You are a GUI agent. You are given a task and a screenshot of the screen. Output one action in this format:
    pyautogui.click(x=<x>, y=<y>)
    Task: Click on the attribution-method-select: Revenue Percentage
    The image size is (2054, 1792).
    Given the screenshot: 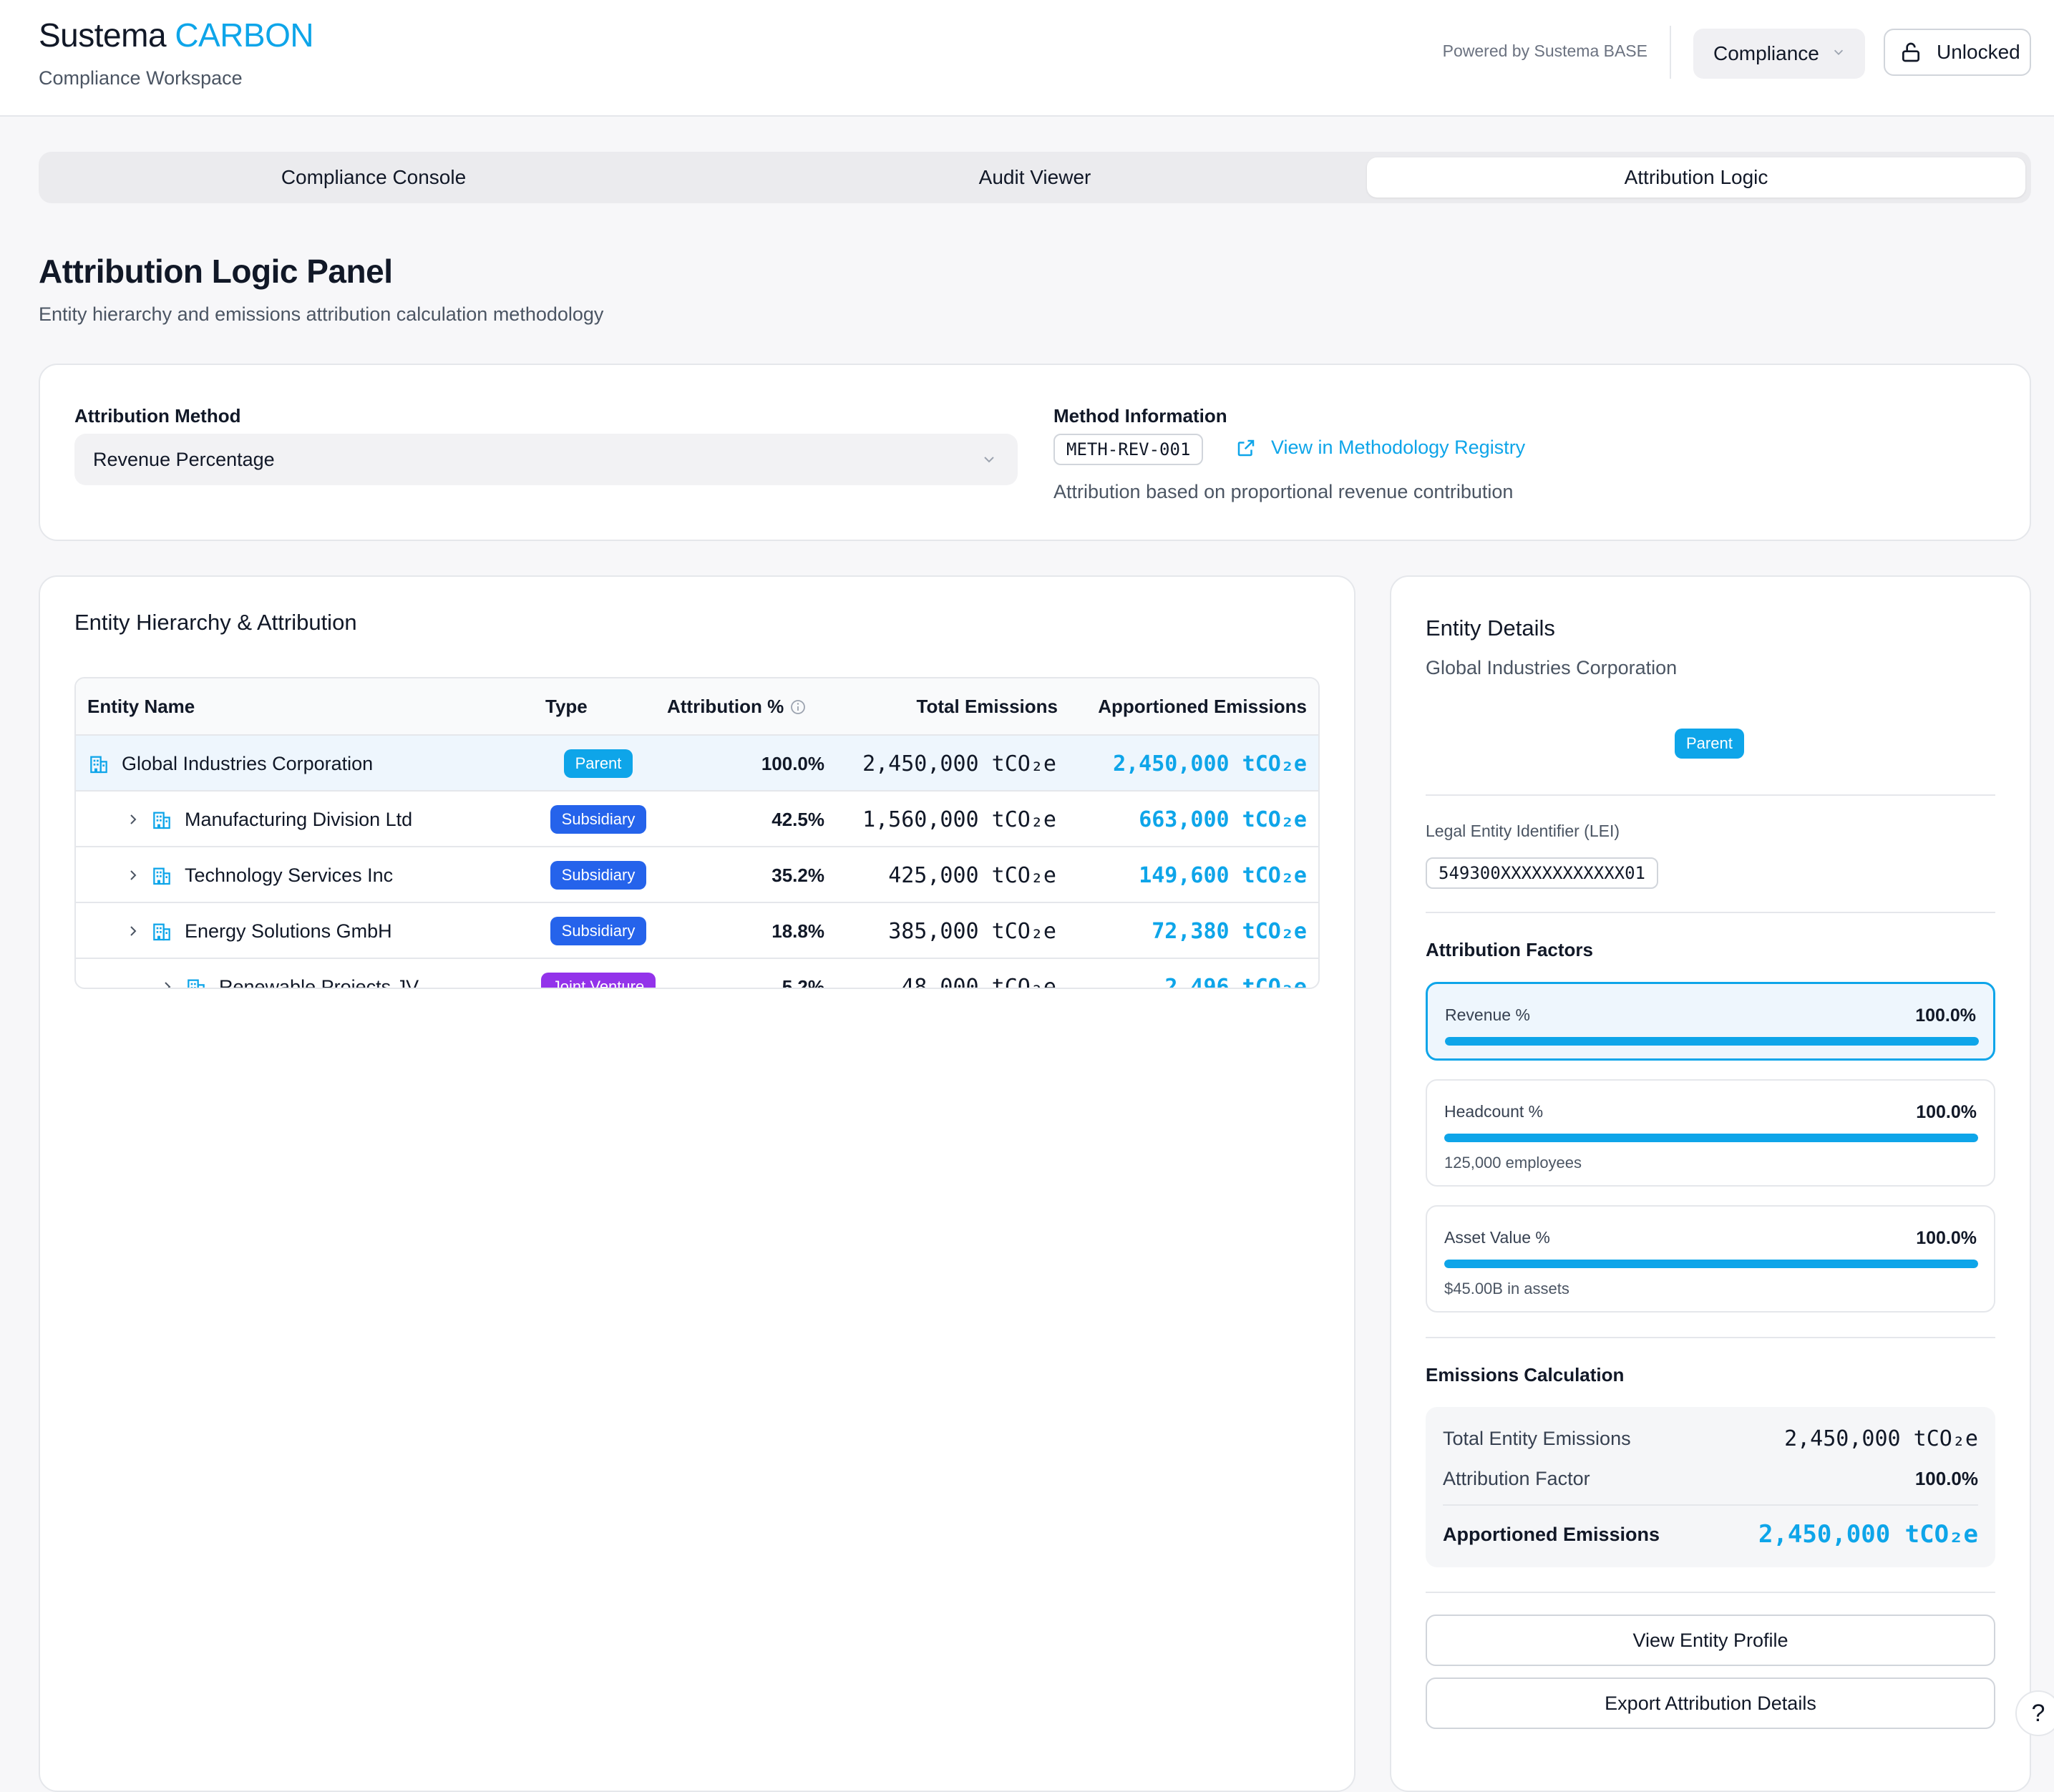 What is the action you would take?
    pyautogui.click(x=546, y=459)
    